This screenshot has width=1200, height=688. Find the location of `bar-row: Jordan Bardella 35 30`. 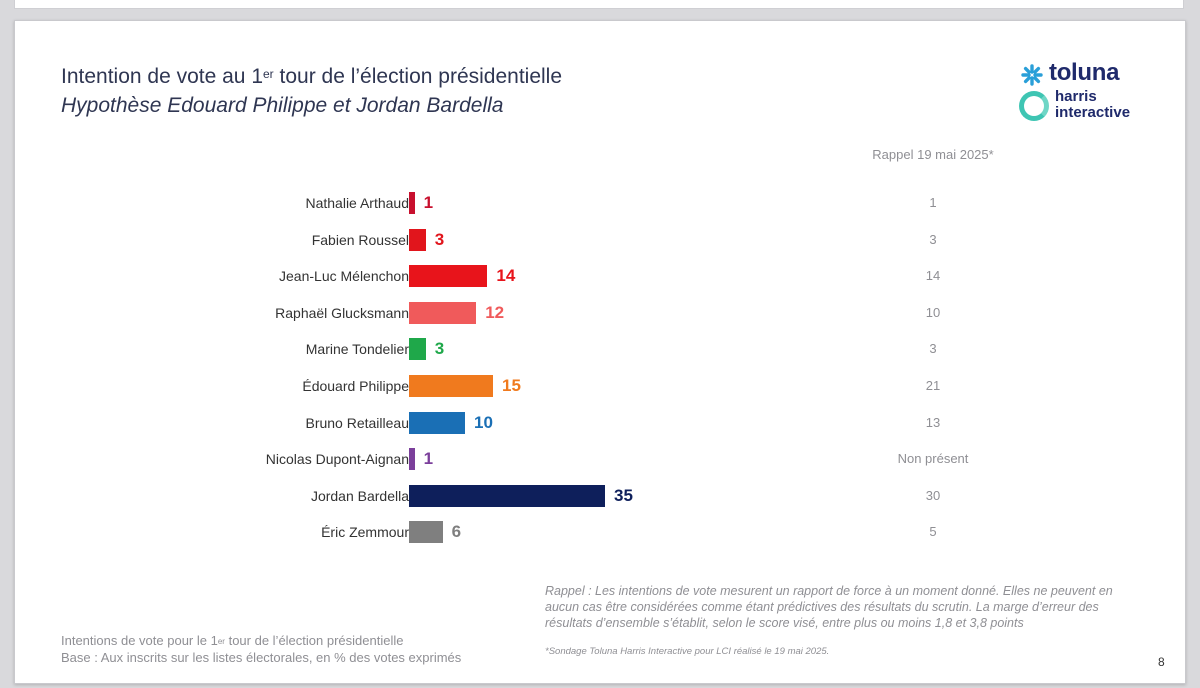

bar-row: Jordan Bardella 35 30 is located at coordinates (565, 496).